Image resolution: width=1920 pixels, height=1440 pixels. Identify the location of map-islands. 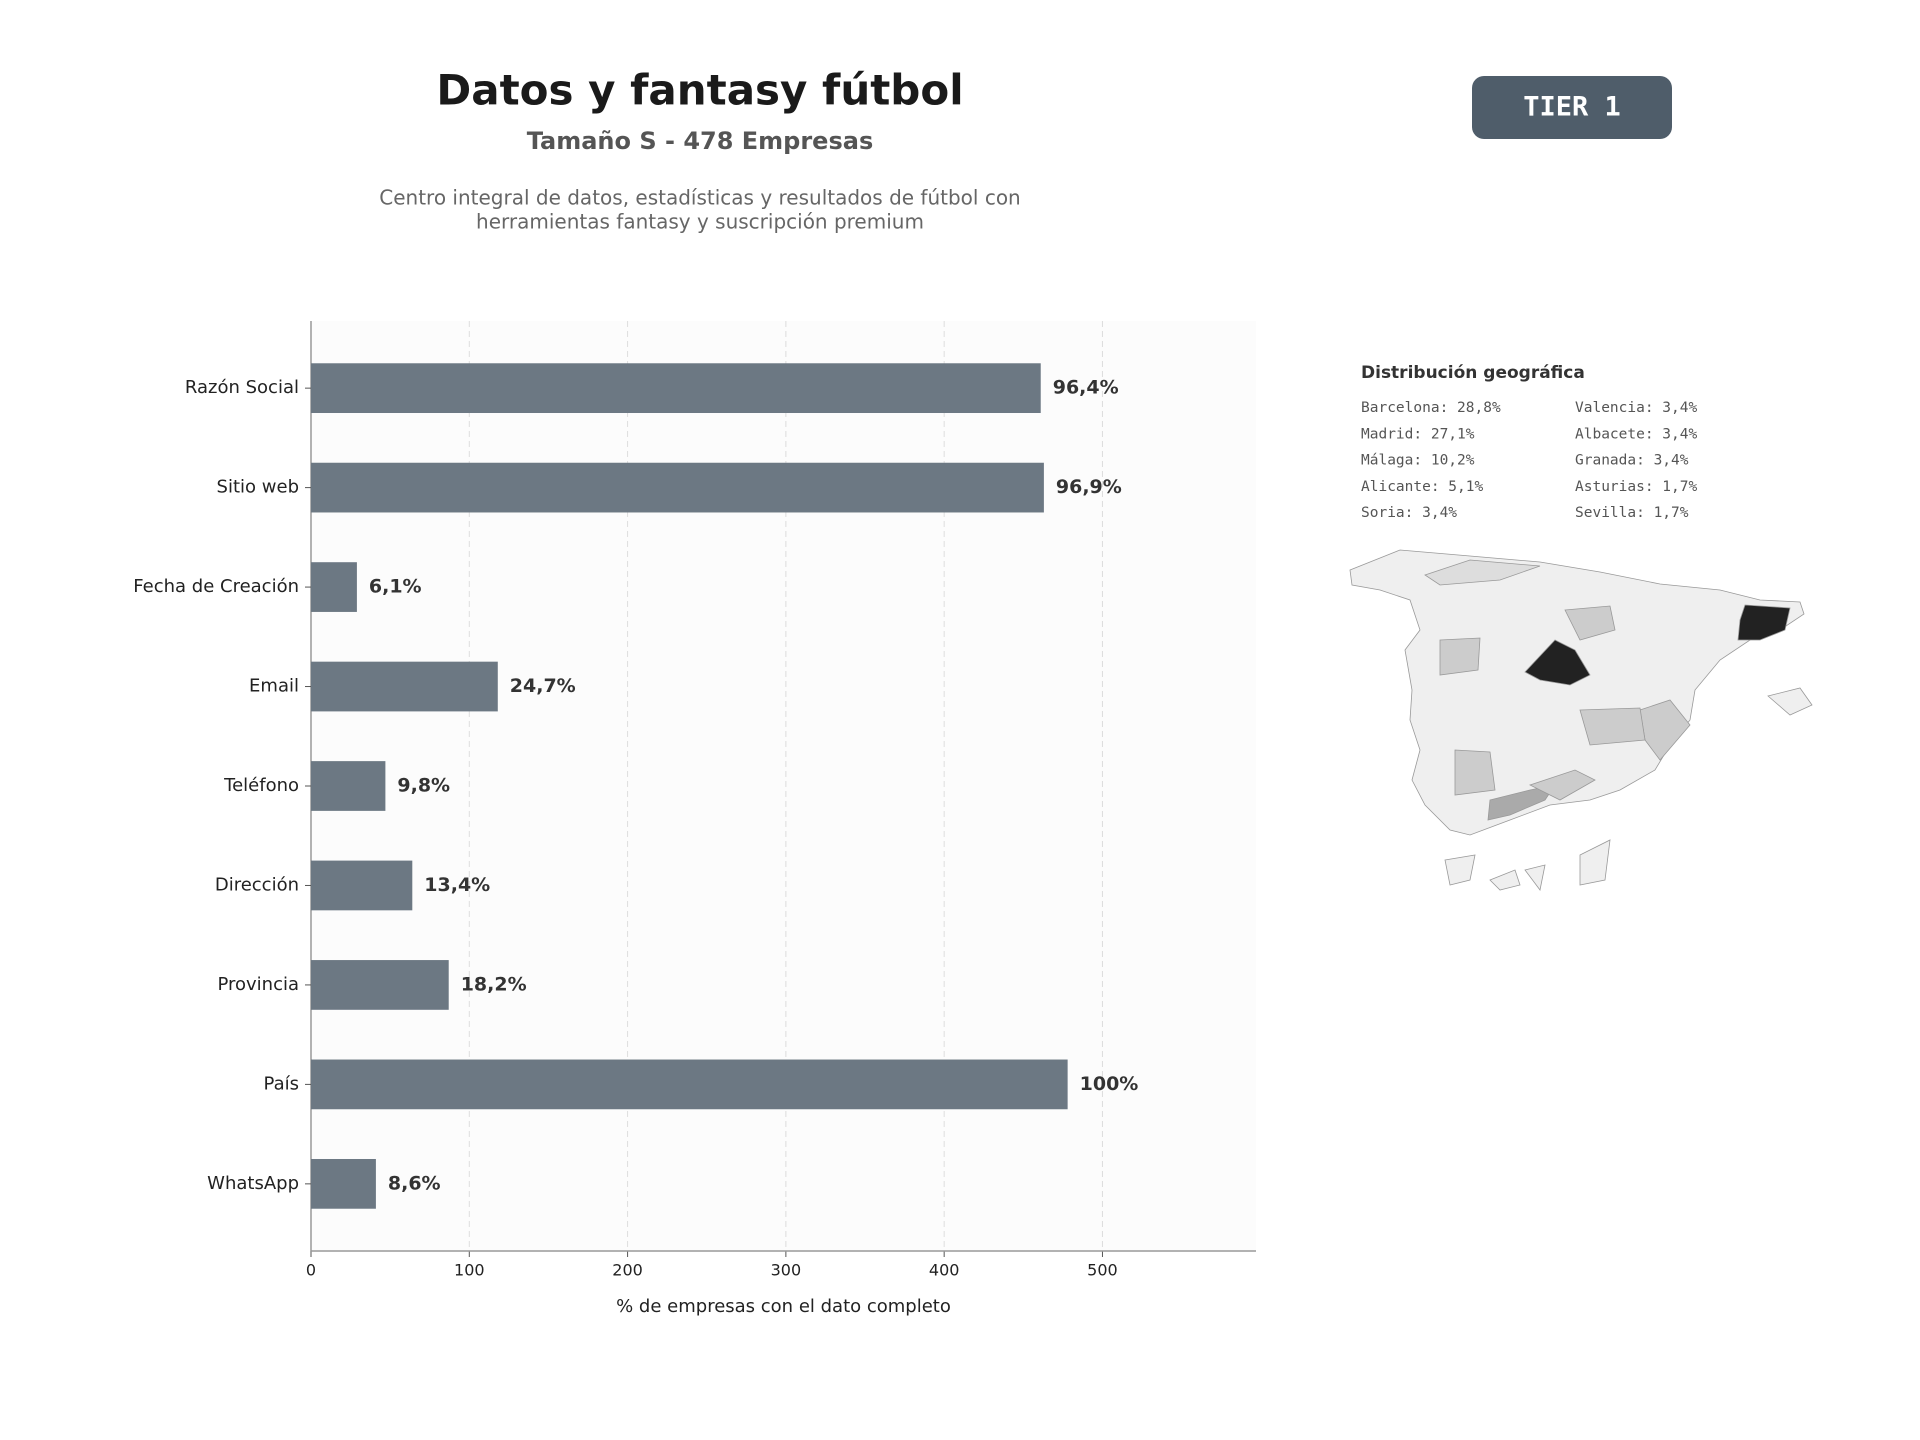
(1790, 701).